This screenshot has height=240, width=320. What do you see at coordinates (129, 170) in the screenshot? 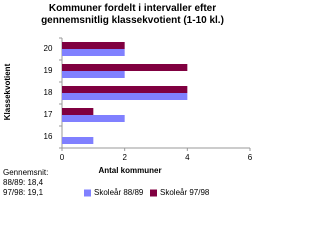
I see `x-axis-label: Antal kommuner` at bounding box center [129, 170].